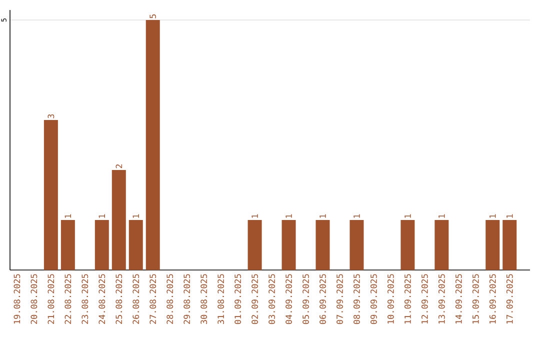 The height and width of the screenshot is (340, 540). Describe the element at coordinates (51, 299) in the screenshot. I see `x-tick-label: 21.08.2025` at that location.